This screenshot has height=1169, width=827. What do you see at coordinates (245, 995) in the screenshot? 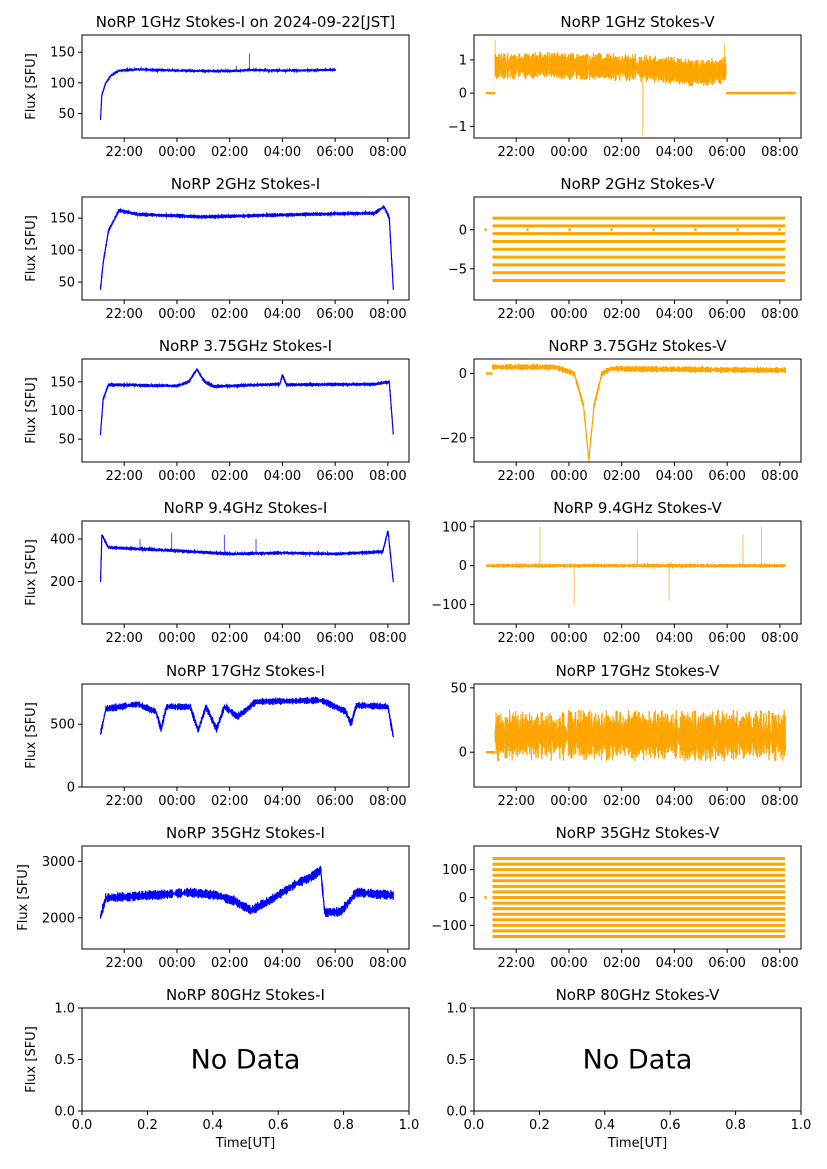
I see `panel-title: NoRP 80GHz Stokes-I` at bounding box center [245, 995].